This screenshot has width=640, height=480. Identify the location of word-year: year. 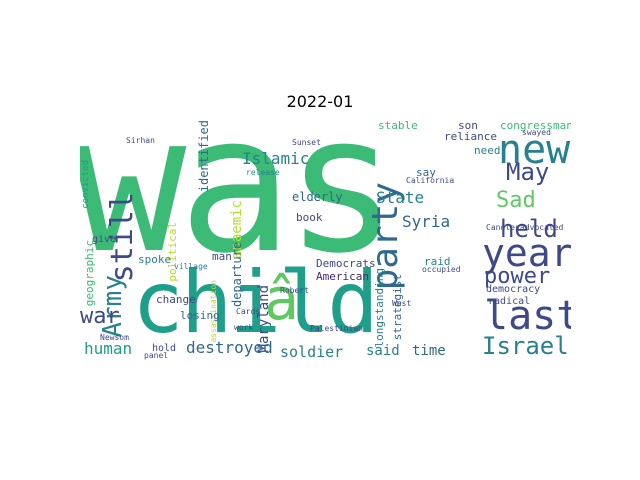
(526, 253).